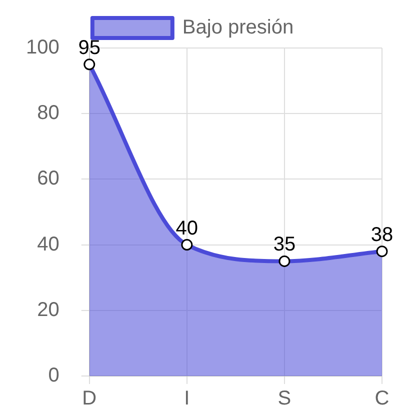 Image resolution: width=394 pixels, height=414 pixels. Describe the element at coordinates (54, 375) in the screenshot. I see `y-tick-label: 0` at that location.